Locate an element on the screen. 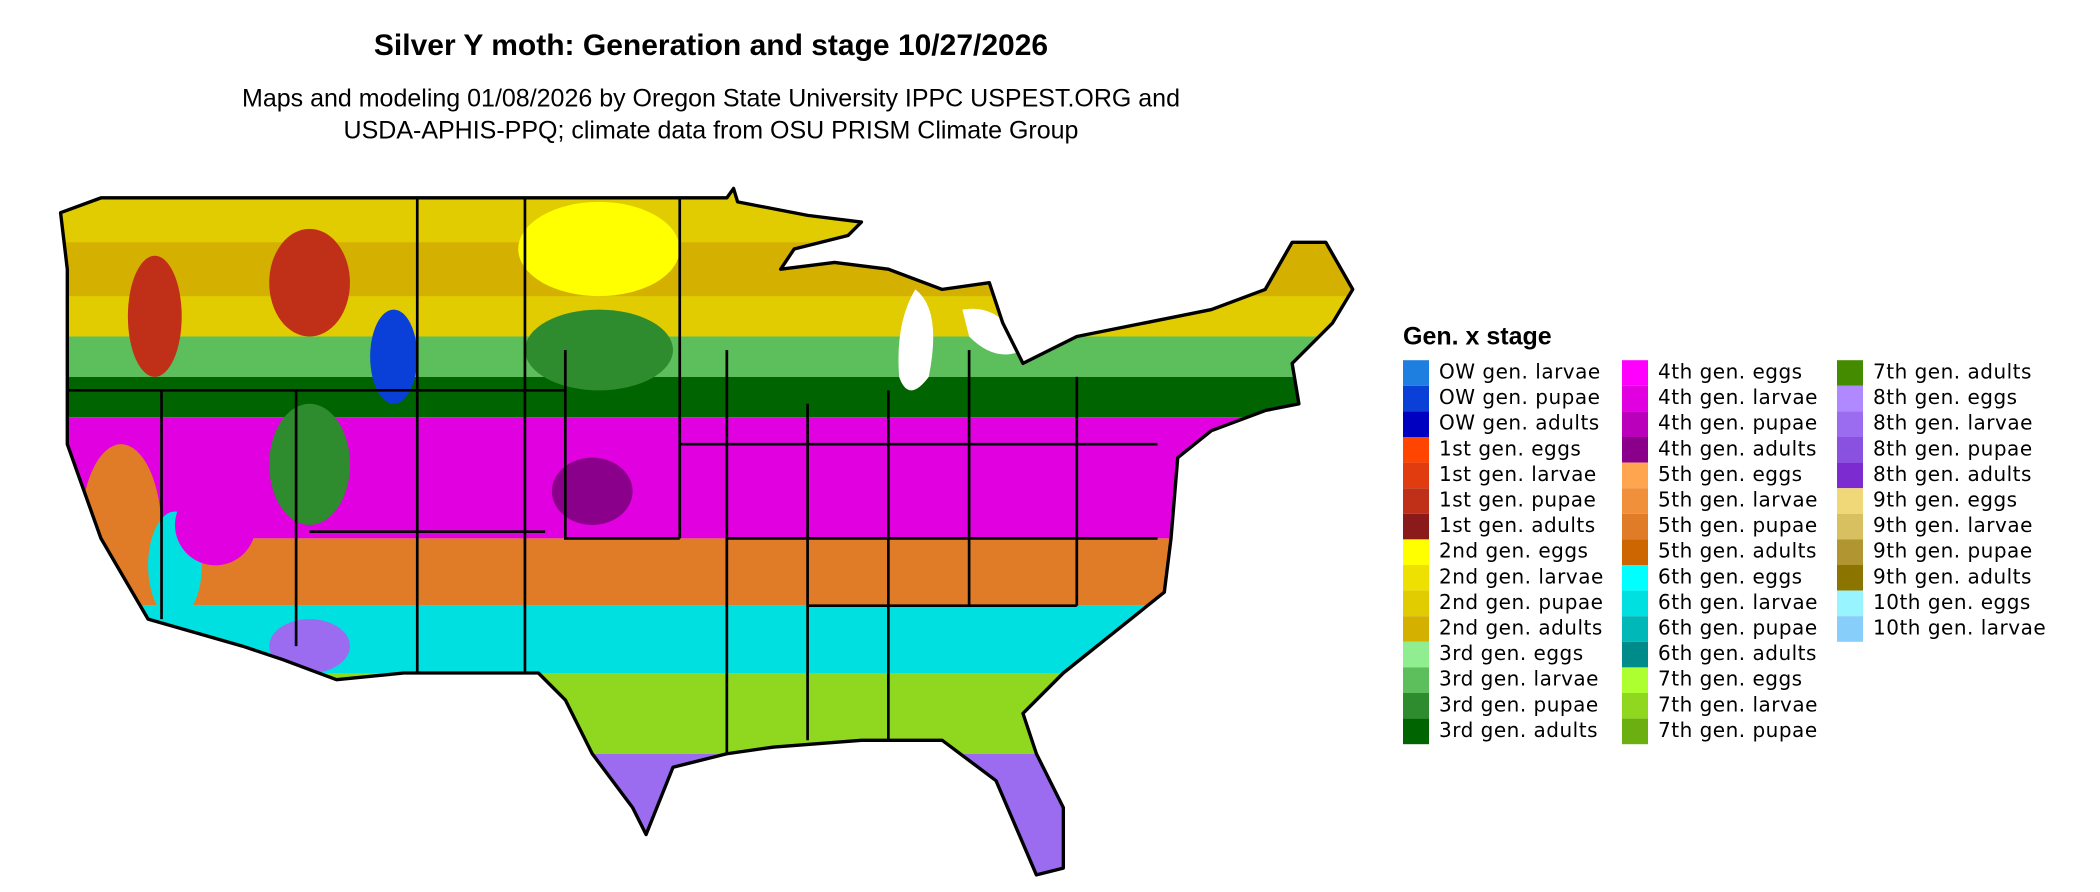 The image size is (2100, 892). legend-label: 4th gen. adults is located at coordinates (1737, 448).